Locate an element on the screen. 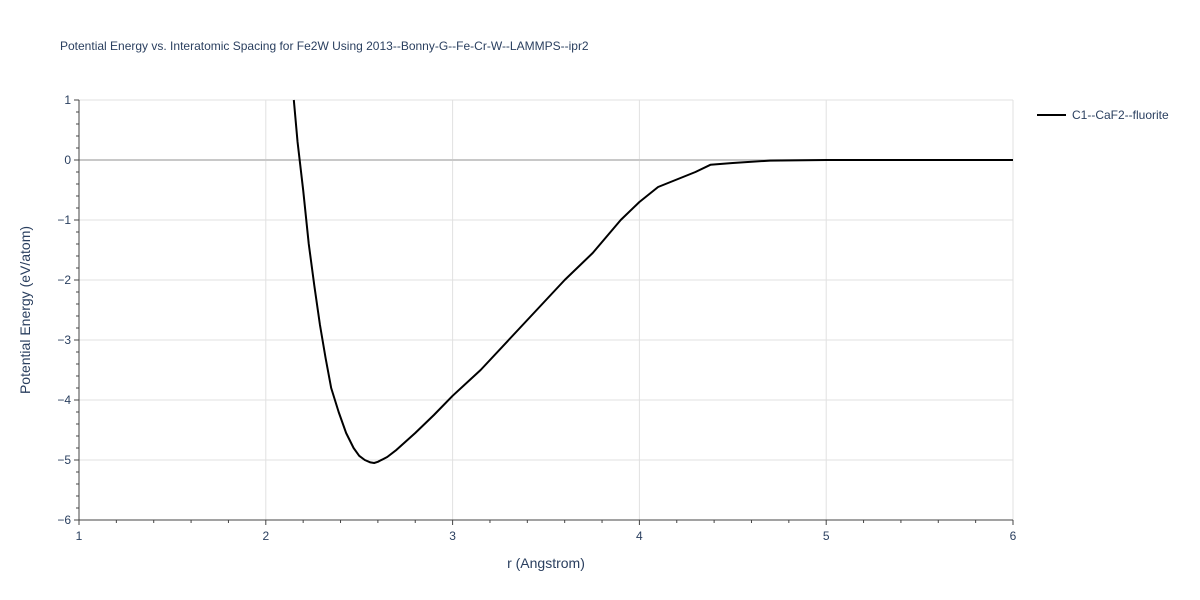  x-tick-label: 6 is located at coordinates (1013, 536).